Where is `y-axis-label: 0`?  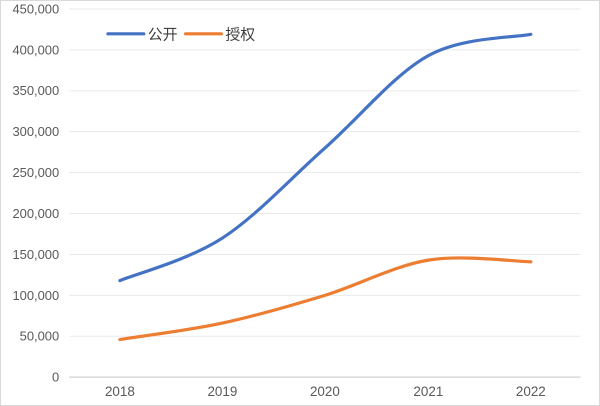
y-axis-label: 0 is located at coordinates (55, 377).